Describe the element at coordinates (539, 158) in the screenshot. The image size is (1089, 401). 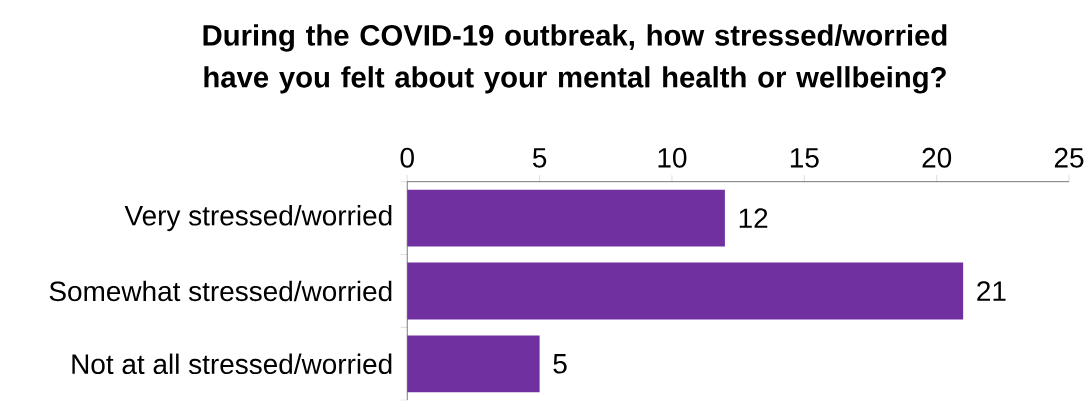
I see `x-tick-label: 5` at that location.